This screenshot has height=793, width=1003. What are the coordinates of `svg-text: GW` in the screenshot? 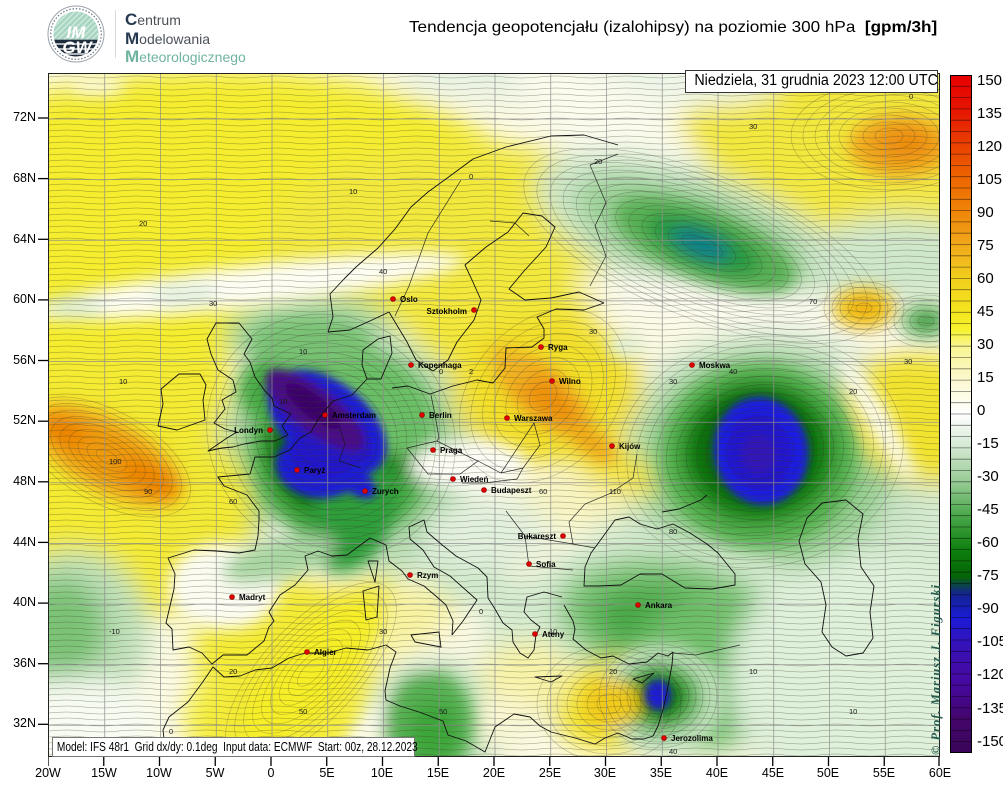 It's located at (77, 47).